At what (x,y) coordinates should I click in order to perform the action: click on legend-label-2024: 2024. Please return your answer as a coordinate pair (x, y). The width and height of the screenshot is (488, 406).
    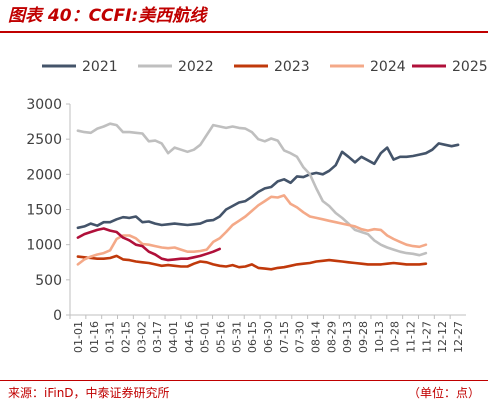
    Looking at the image, I should click on (388, 67).